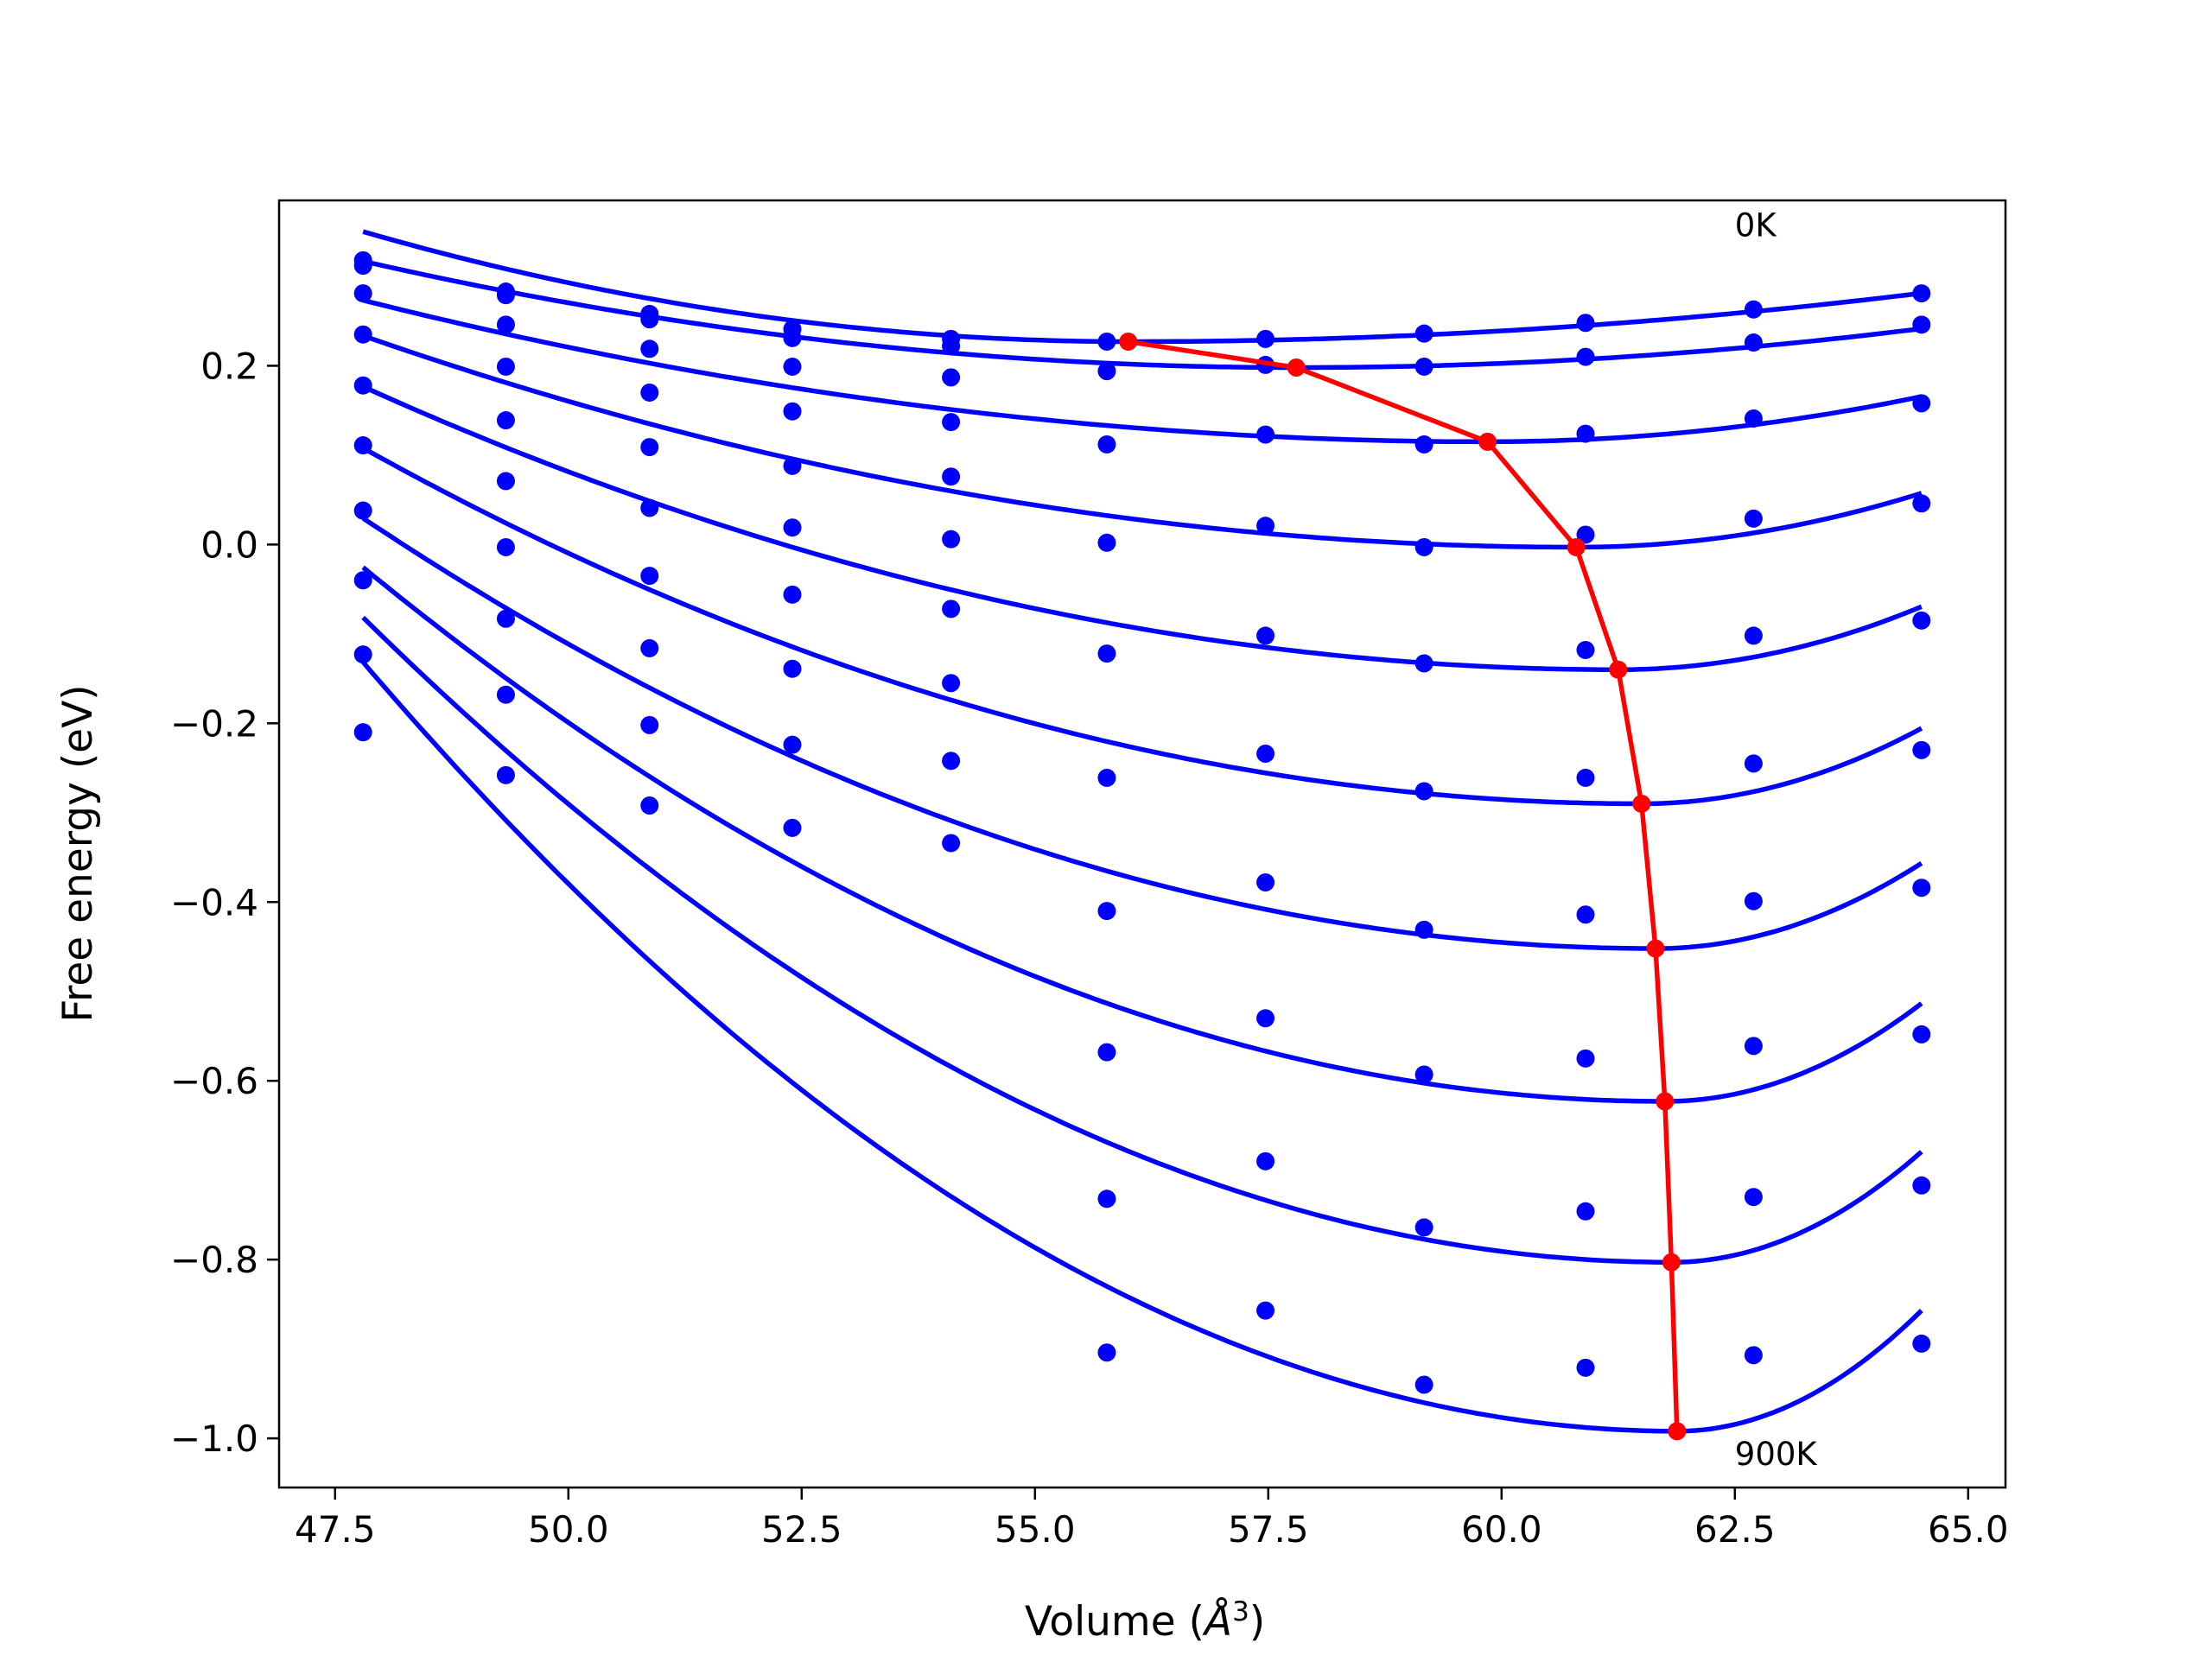  What do you see at coordinates (1240, 1611) in the screenshot?
I see `x-axis-label-exponent: 3` at bounding box center [1240, 1611].